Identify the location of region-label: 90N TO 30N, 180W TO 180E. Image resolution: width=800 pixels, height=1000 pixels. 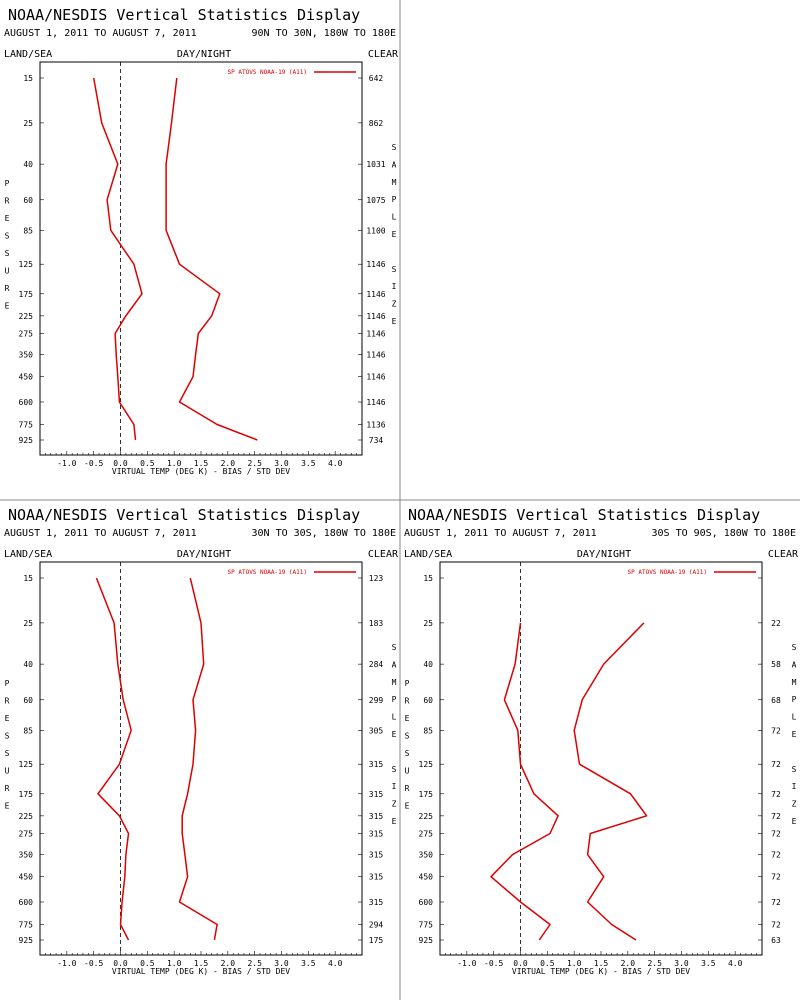
(324, 33).